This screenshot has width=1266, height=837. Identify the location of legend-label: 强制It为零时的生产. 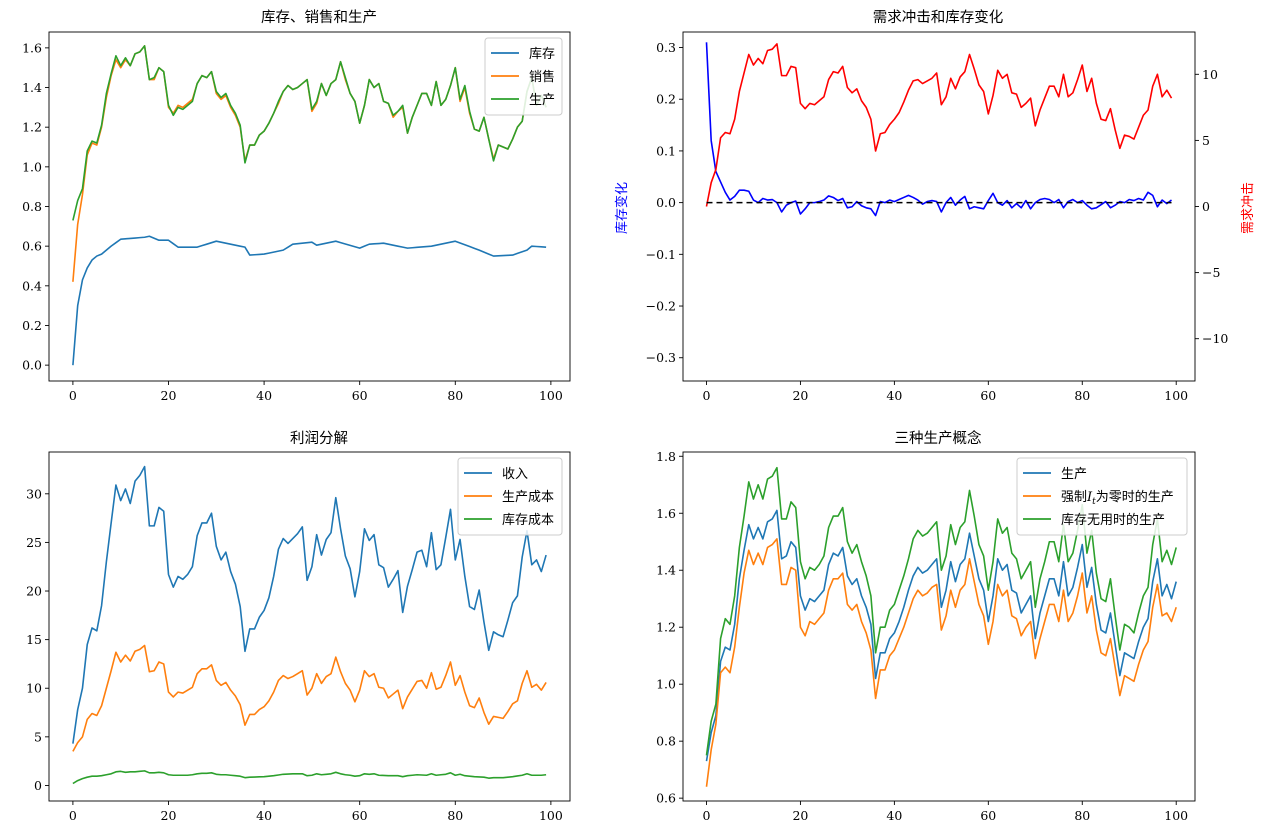
(1117, 498).